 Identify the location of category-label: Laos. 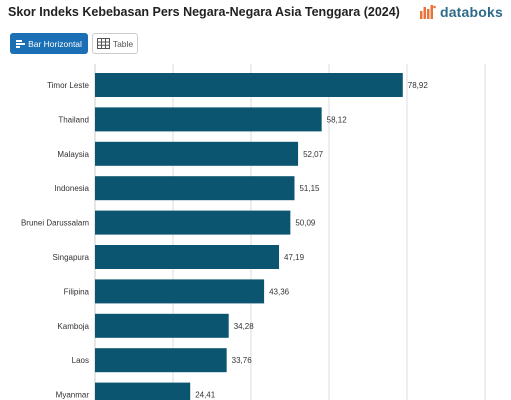
(80, 360).